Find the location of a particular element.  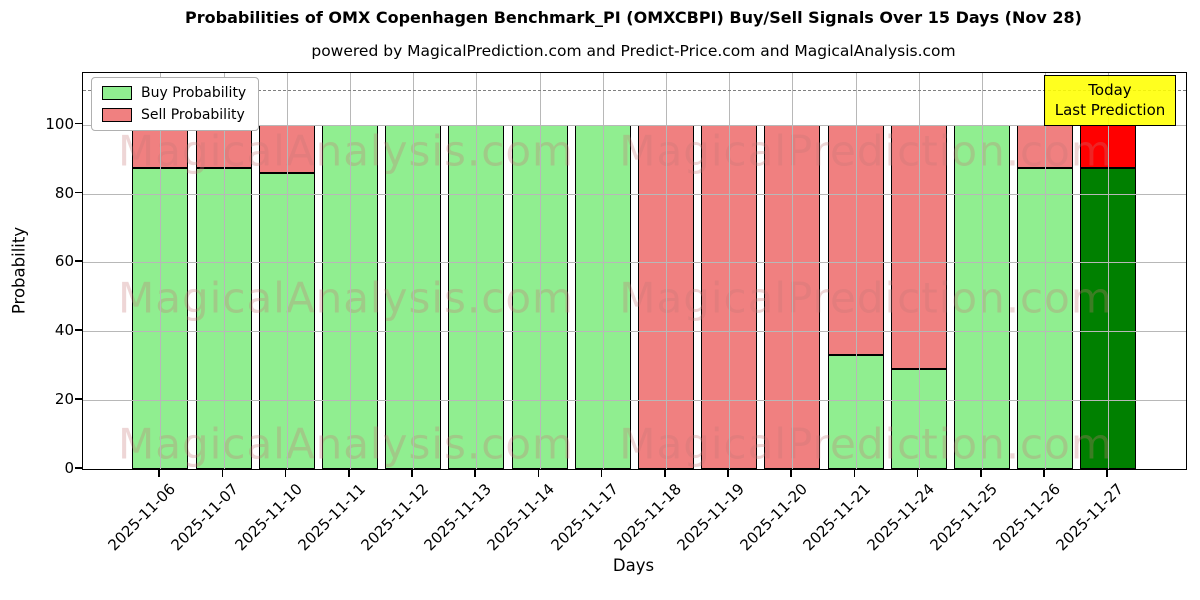

x-tick-label: 2025-11-27 is located at coordinates (1090, 517).